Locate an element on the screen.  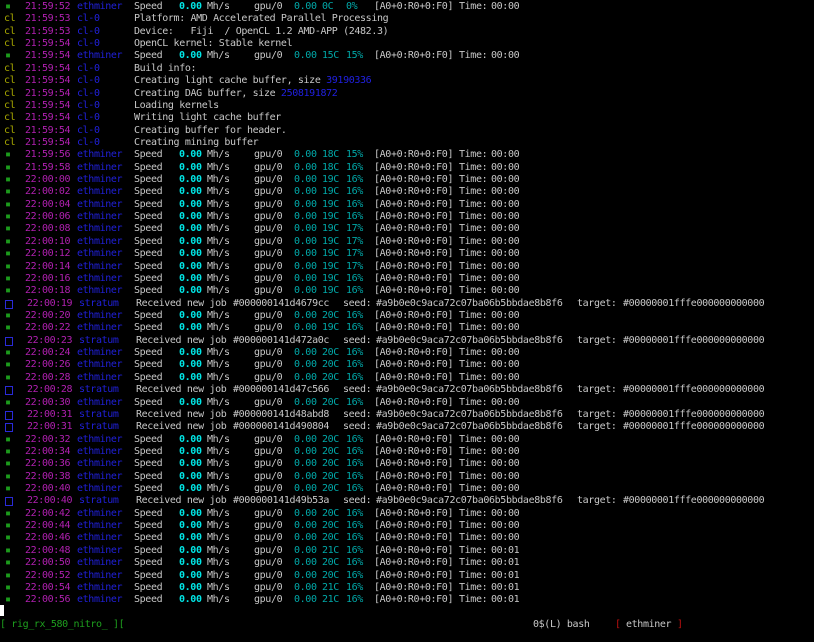
window-tab-bash: 0$(L) bash is located at coordinates (561, 624).